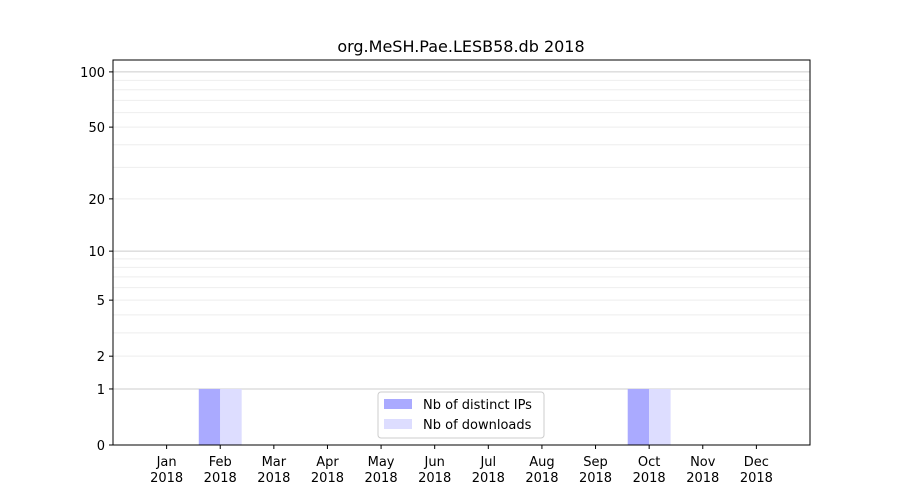 This screenshot has height=504, width=900. I want to click on y-tick-label: 50, so click(96, 128).